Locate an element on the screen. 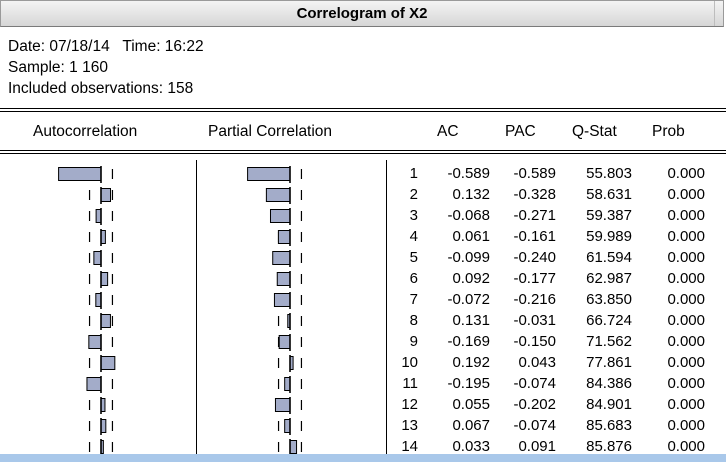 The height and width of the screenshot is (462, 726). lag-cell: 6 is located at coordinates (413, 278).